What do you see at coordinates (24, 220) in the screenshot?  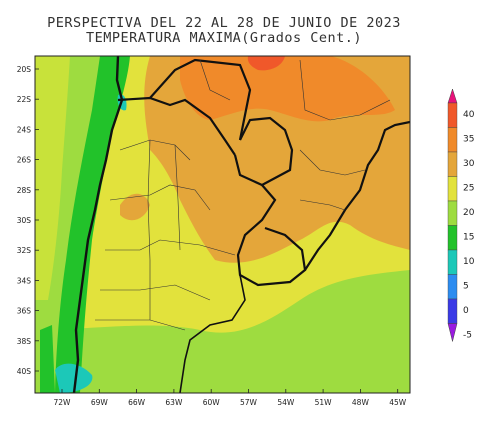 I see `lat-tick-label: 30S` at bounding box center [24, 220].